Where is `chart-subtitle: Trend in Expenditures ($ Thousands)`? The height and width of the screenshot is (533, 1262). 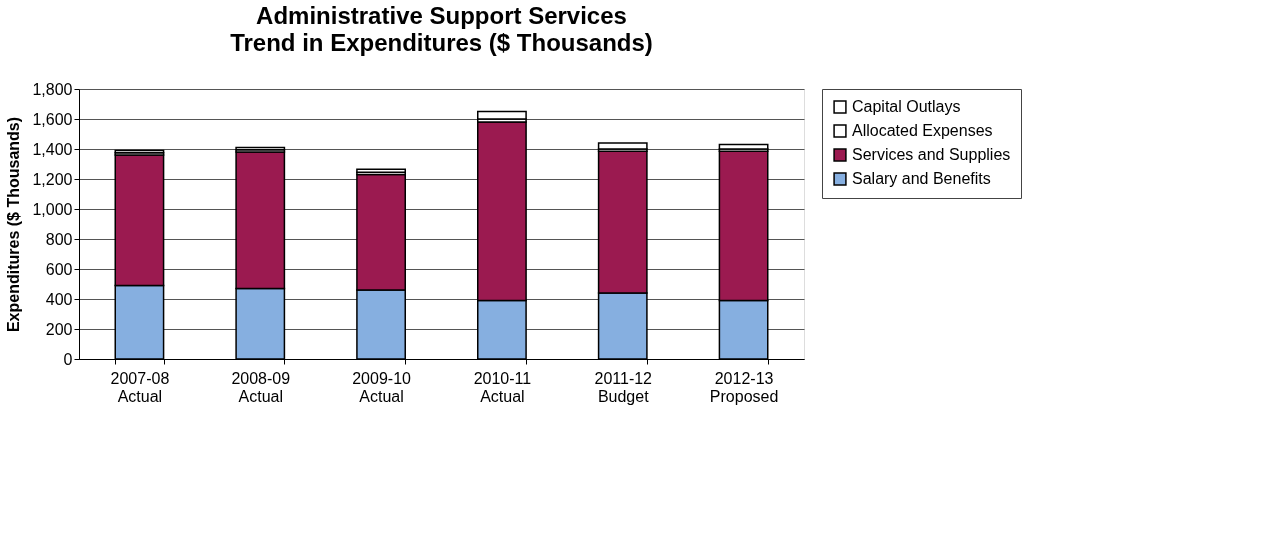 chart-subtitle: Trend in Expenditures ($ Thousands) is located at coordinates (441, 42).